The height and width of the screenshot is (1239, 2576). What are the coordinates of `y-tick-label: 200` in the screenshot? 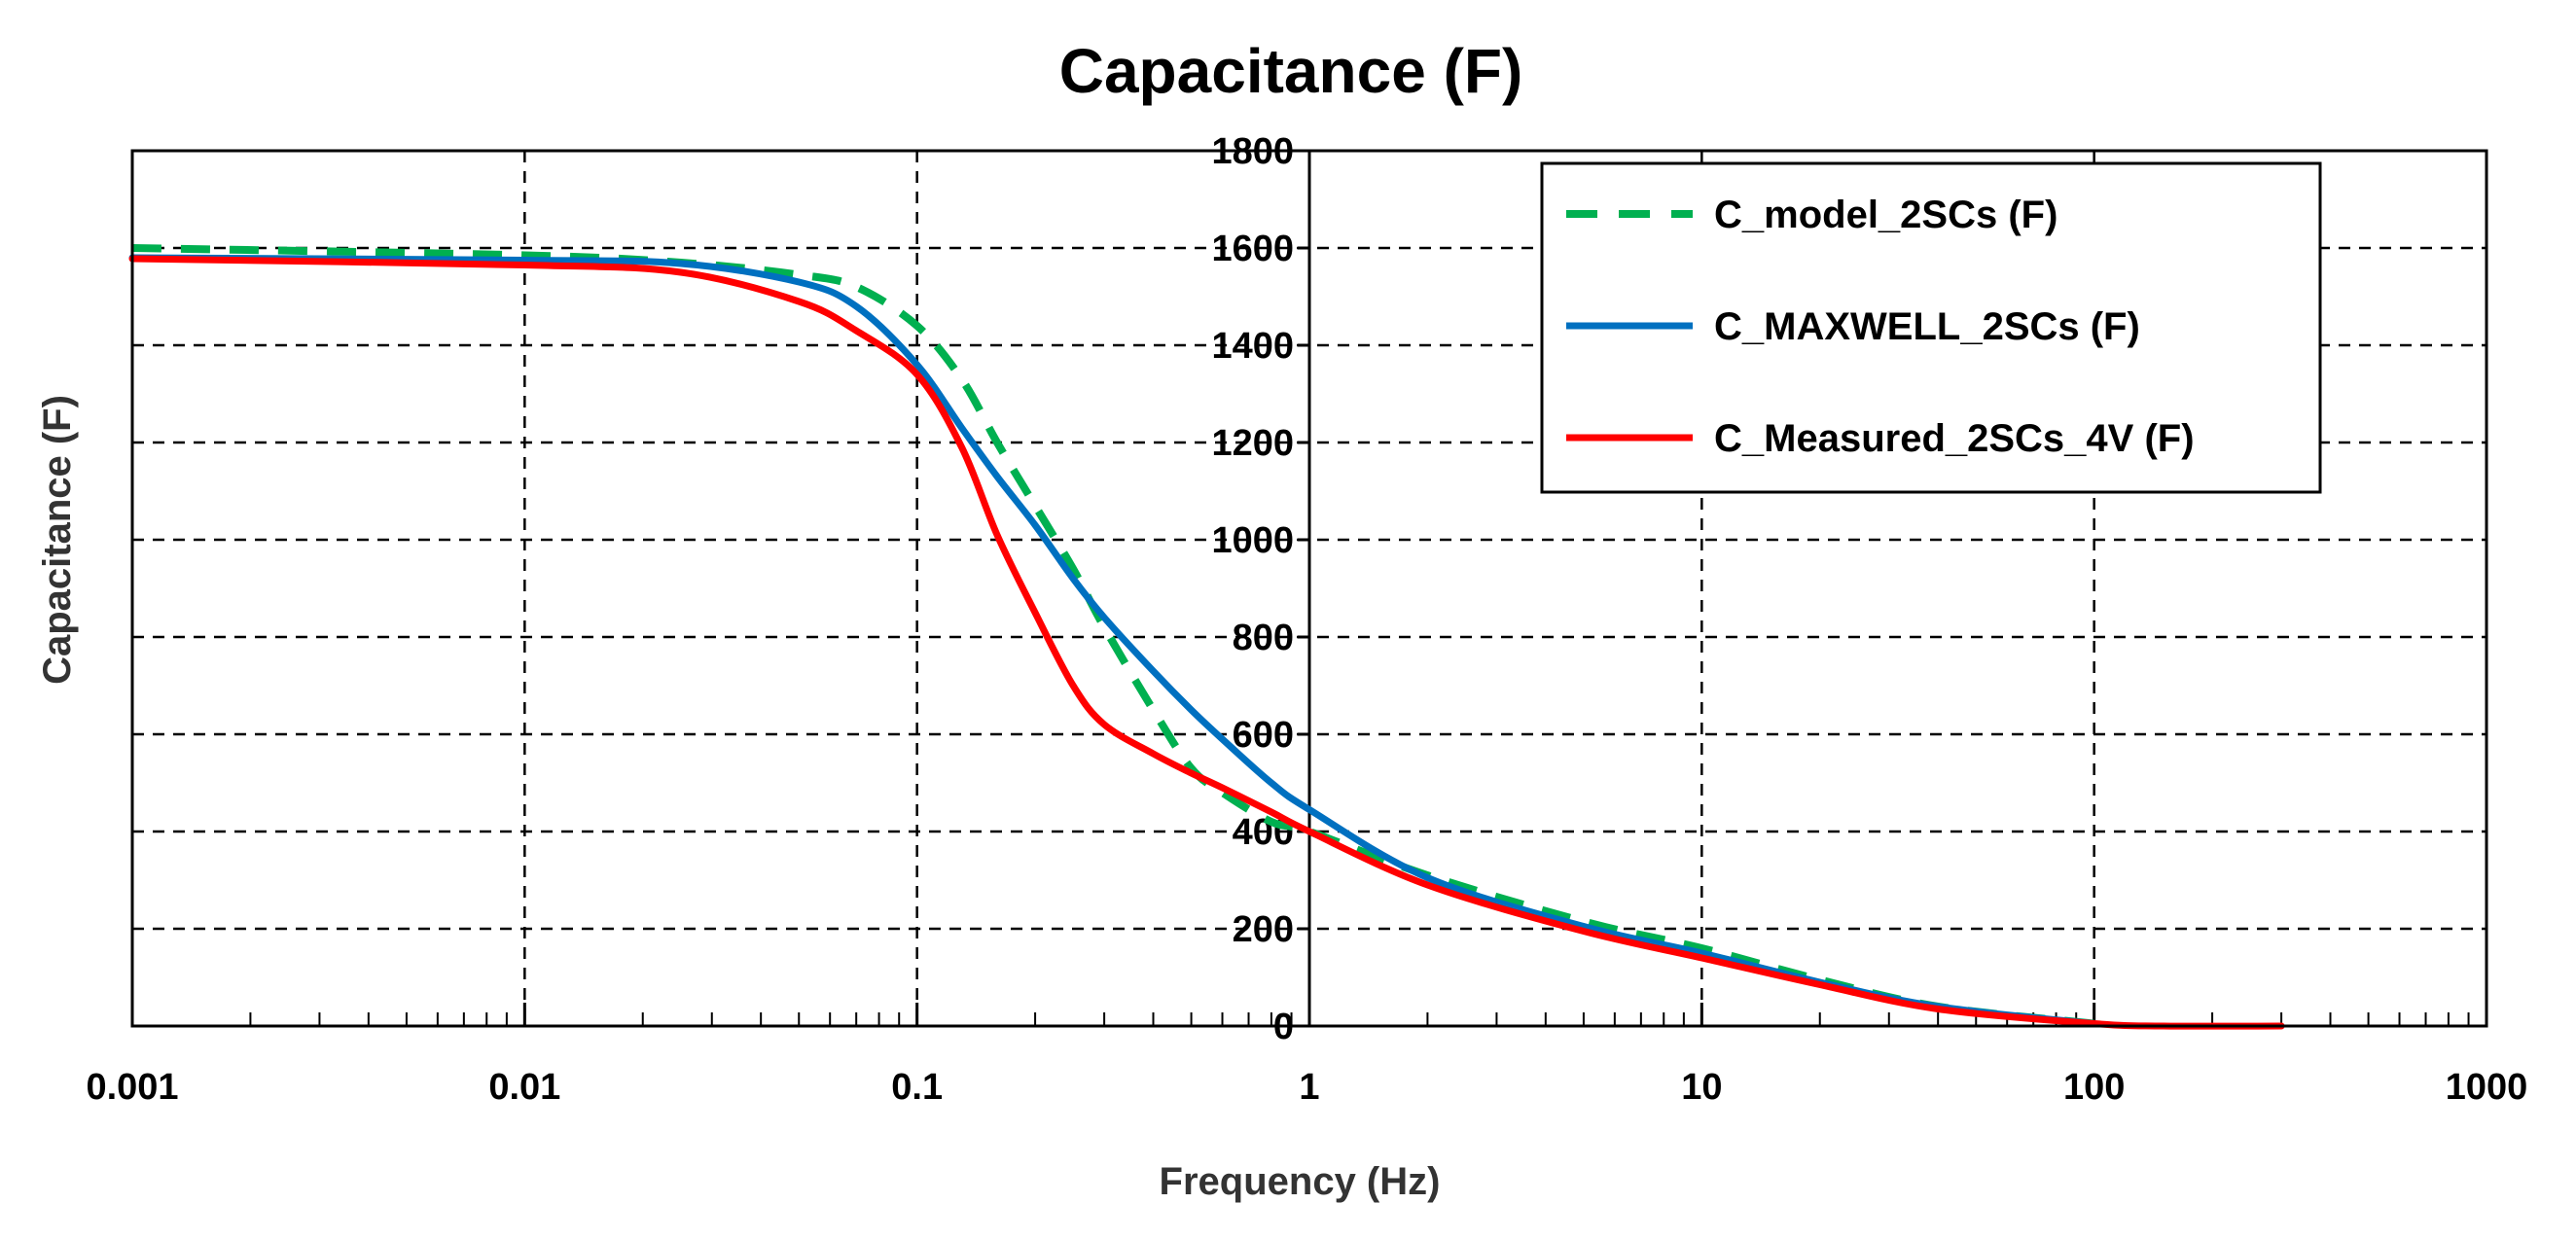 It's located at (1263, 930).